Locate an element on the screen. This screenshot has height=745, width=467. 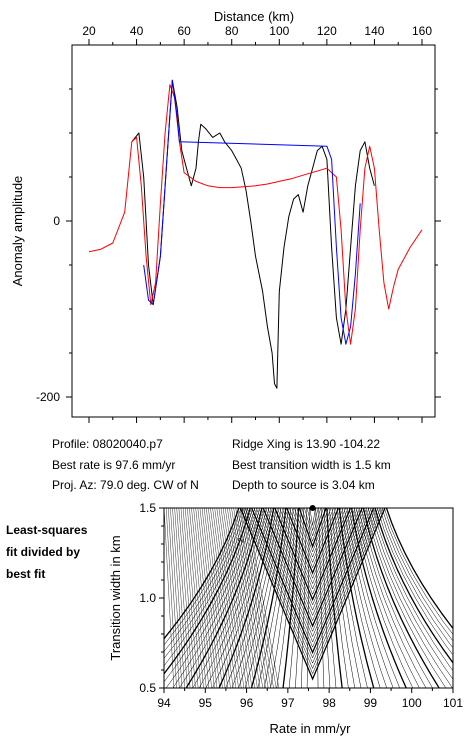
projection-azimuth-label: Proj. Az: 79.0 deg. CW of N is located at coordinates (125, 485).